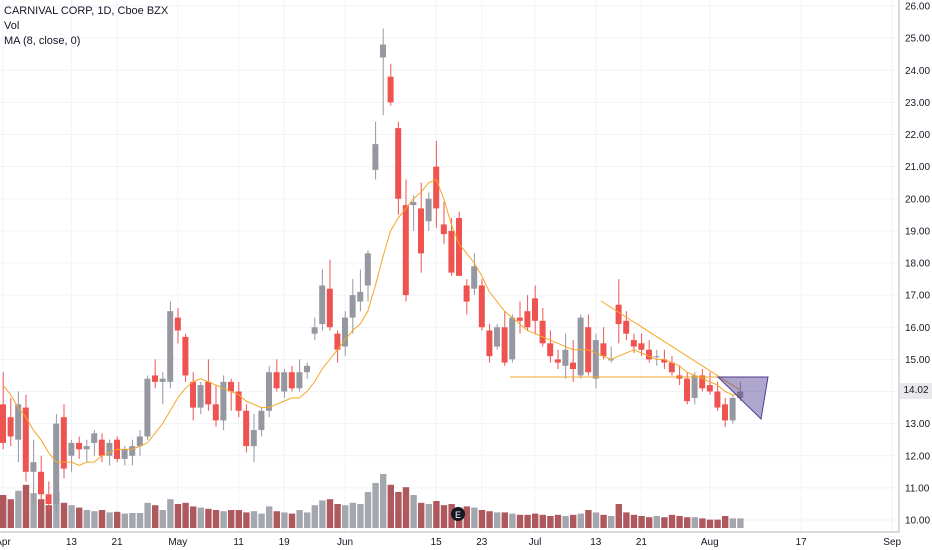 The image size is (932, 550). Describe the element at coordinates (458, 514) in the screenshot. I see `earnings-marker: E` at that location.